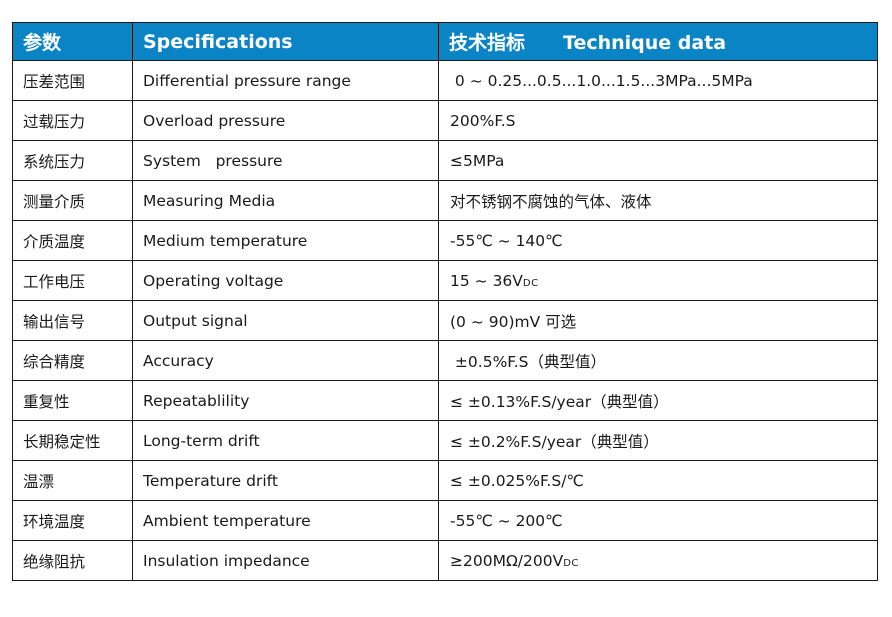 The height and width of the screenshot is (617, 892). Describe the element at coordinates (487, 43) in the screenshot. I see `header-tech-cn: 技术指标` at that location.